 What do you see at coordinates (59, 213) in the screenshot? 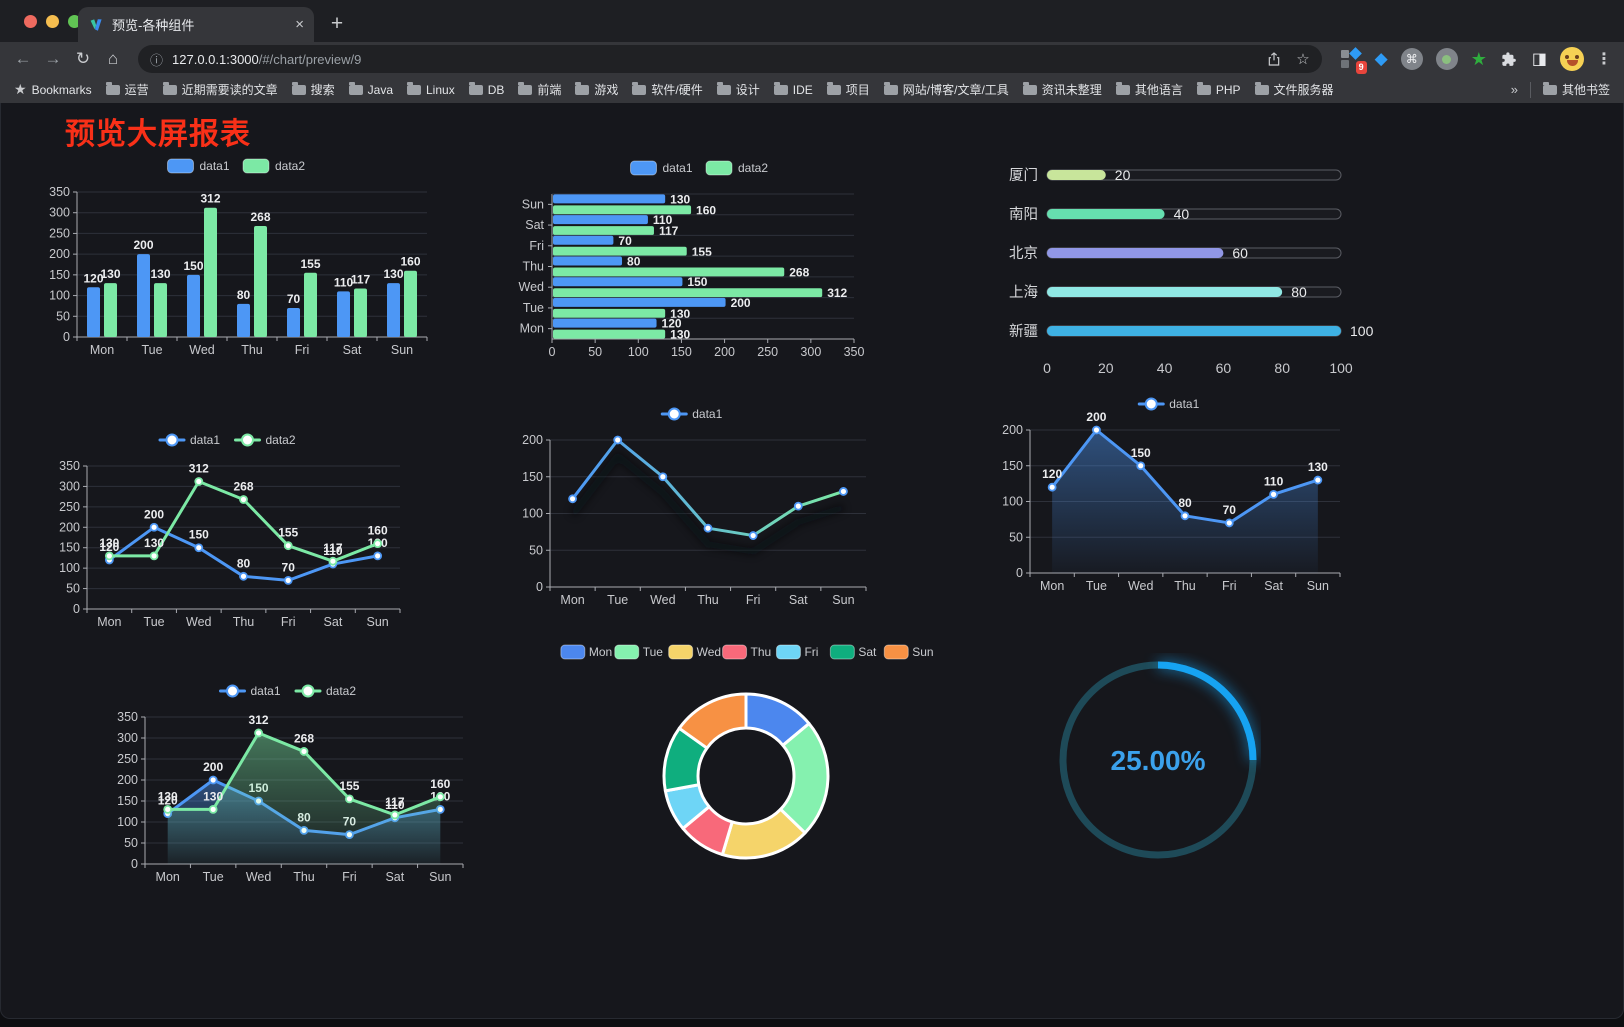
I see `svg-text: 300` at bounding box center [59, 213].